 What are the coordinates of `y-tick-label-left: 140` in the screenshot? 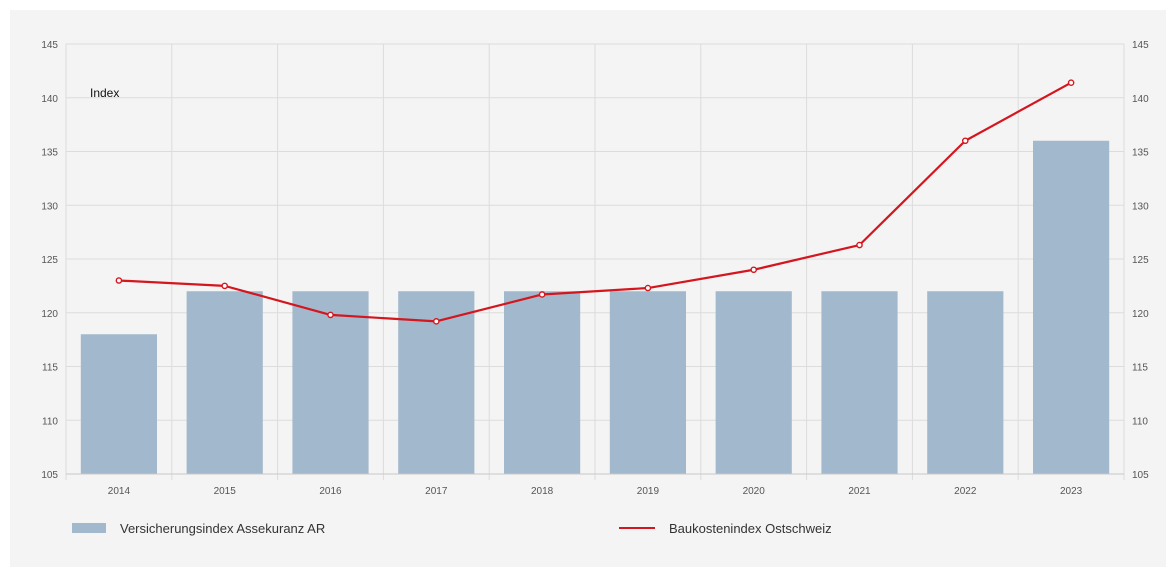 It's located at (49, 99).